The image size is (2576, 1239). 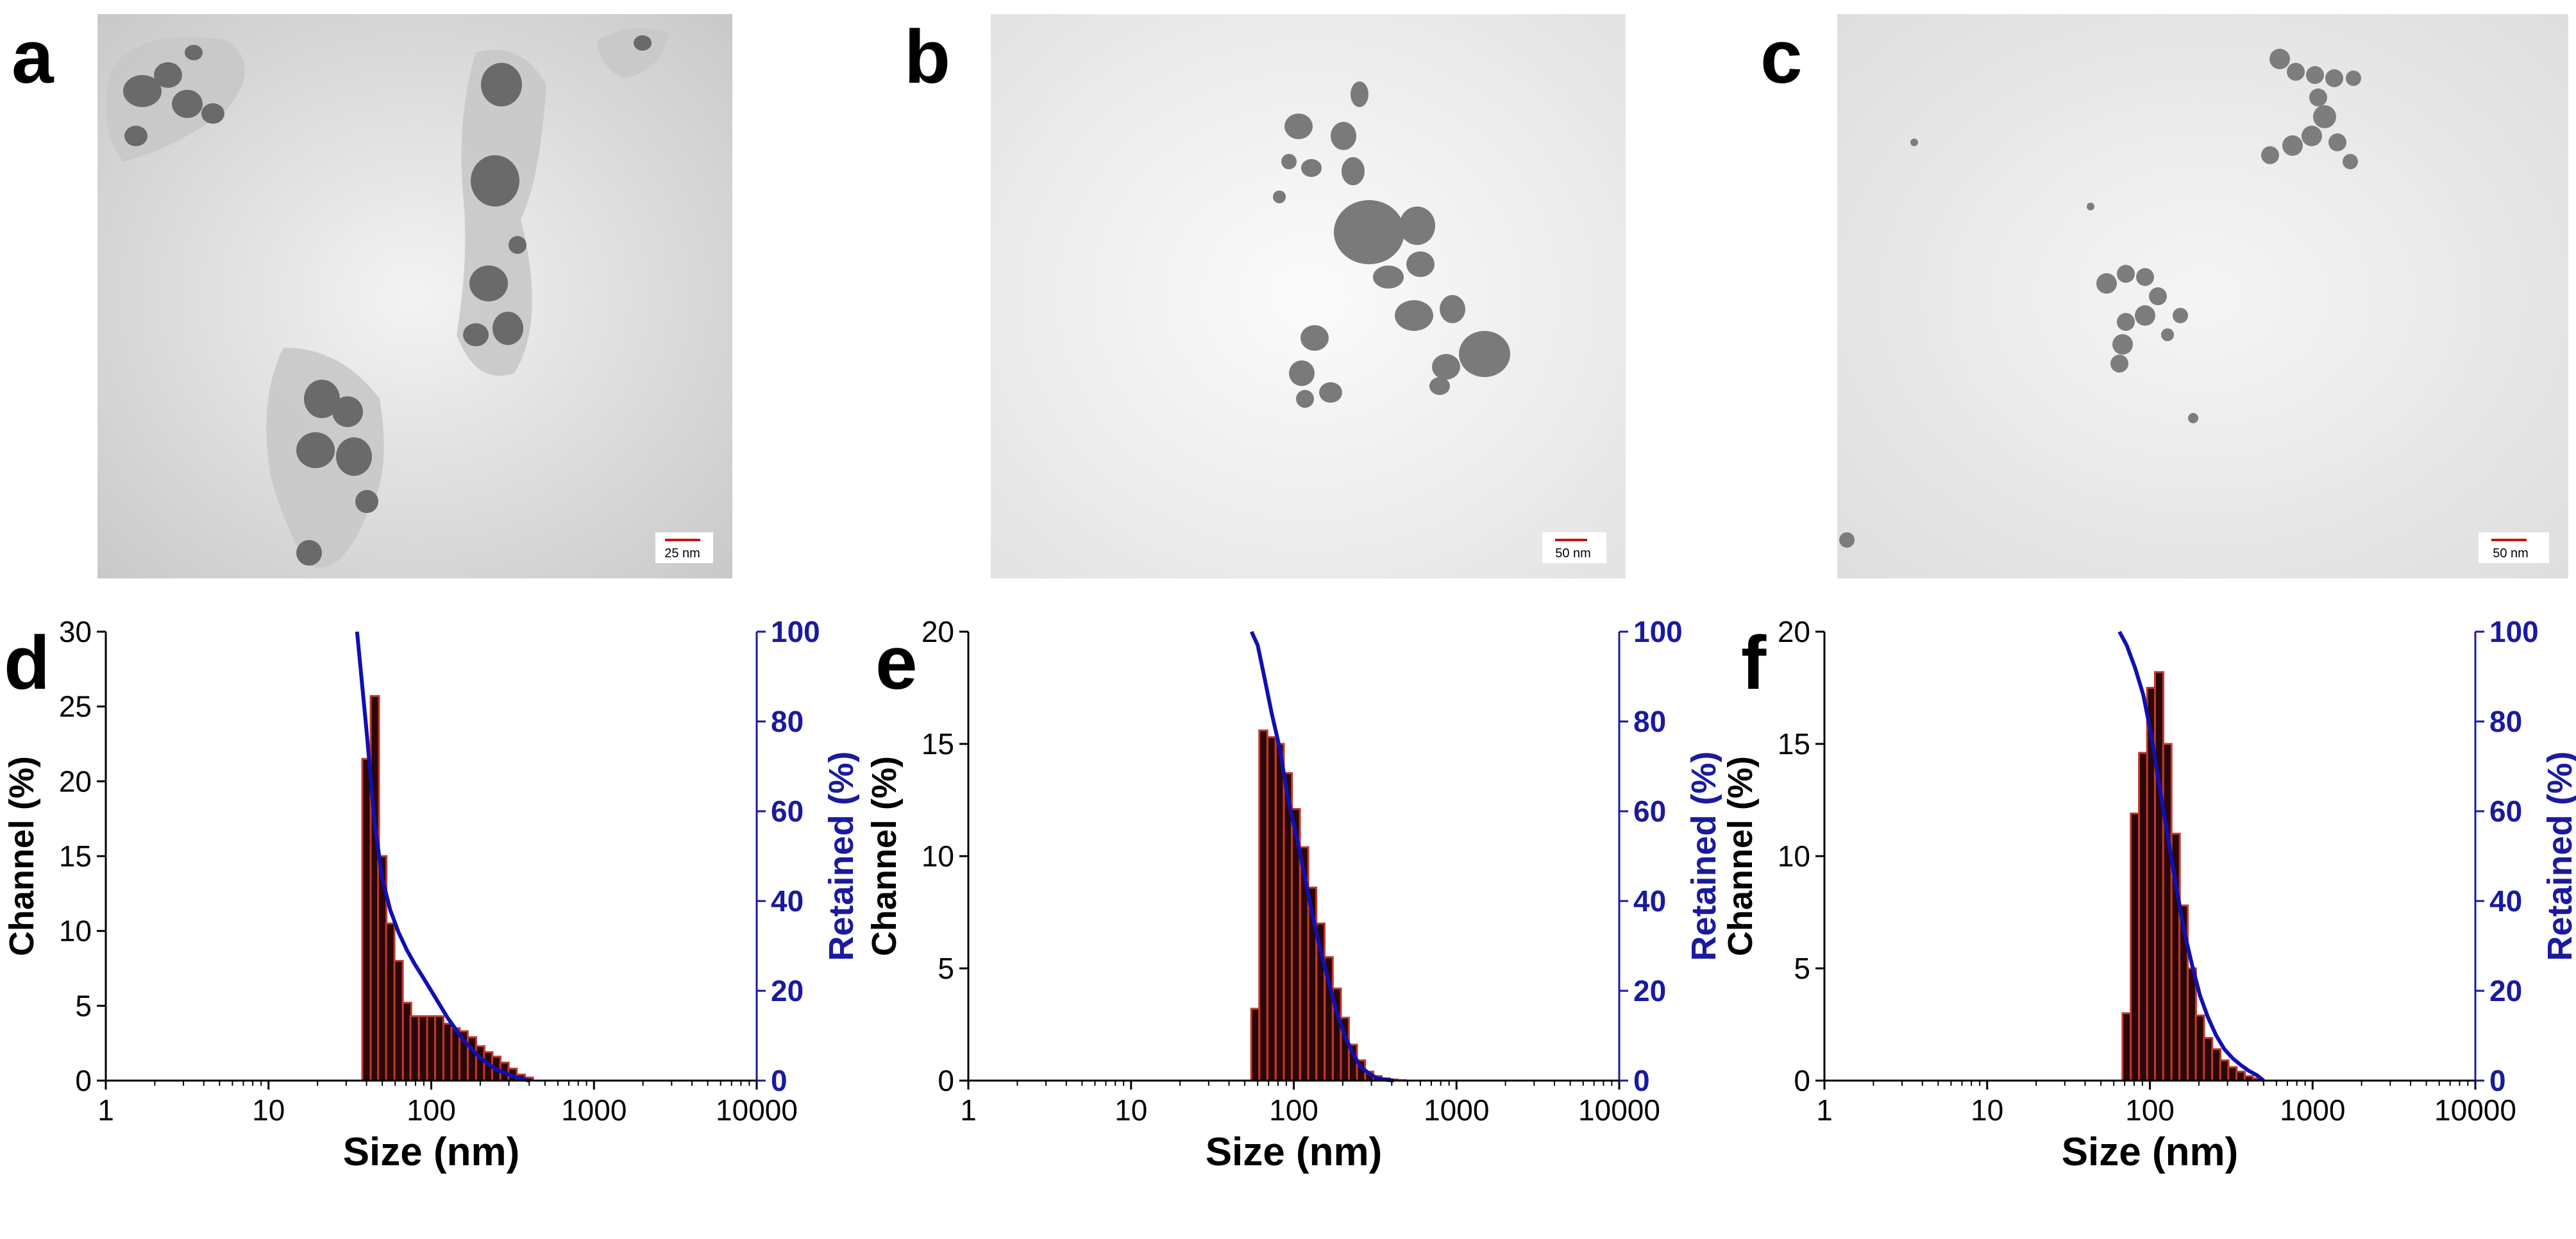 I want to click on y2-tick-label-e-4: 80, so click(x=1649, y=721).